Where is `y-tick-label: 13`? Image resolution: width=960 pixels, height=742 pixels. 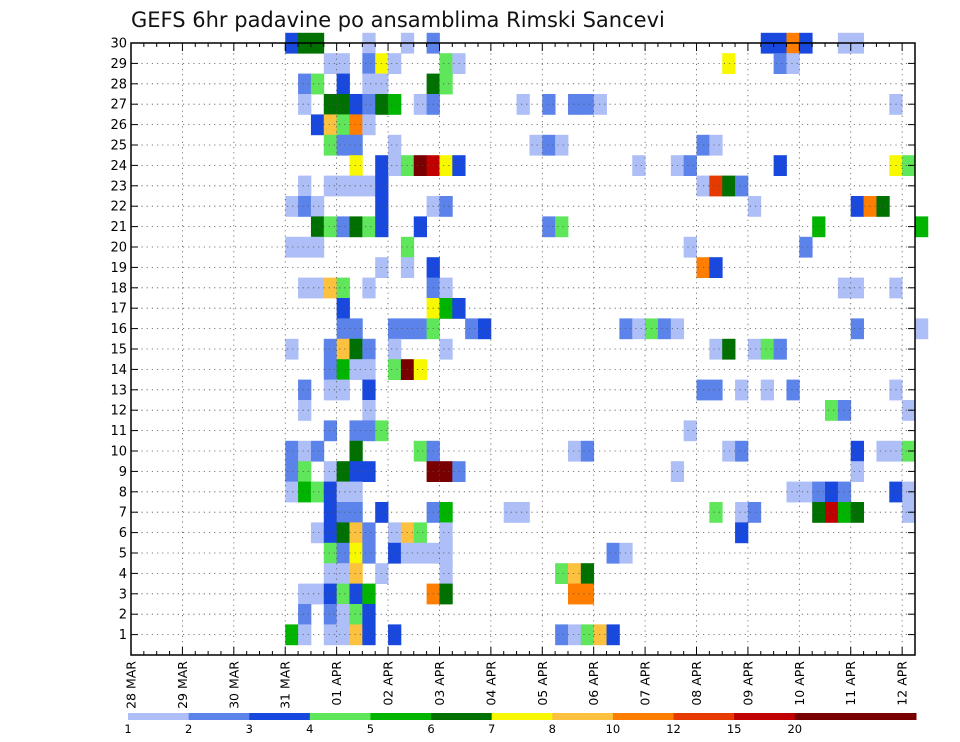 y-tick-label: 13 is located at coordinates (118, 390).